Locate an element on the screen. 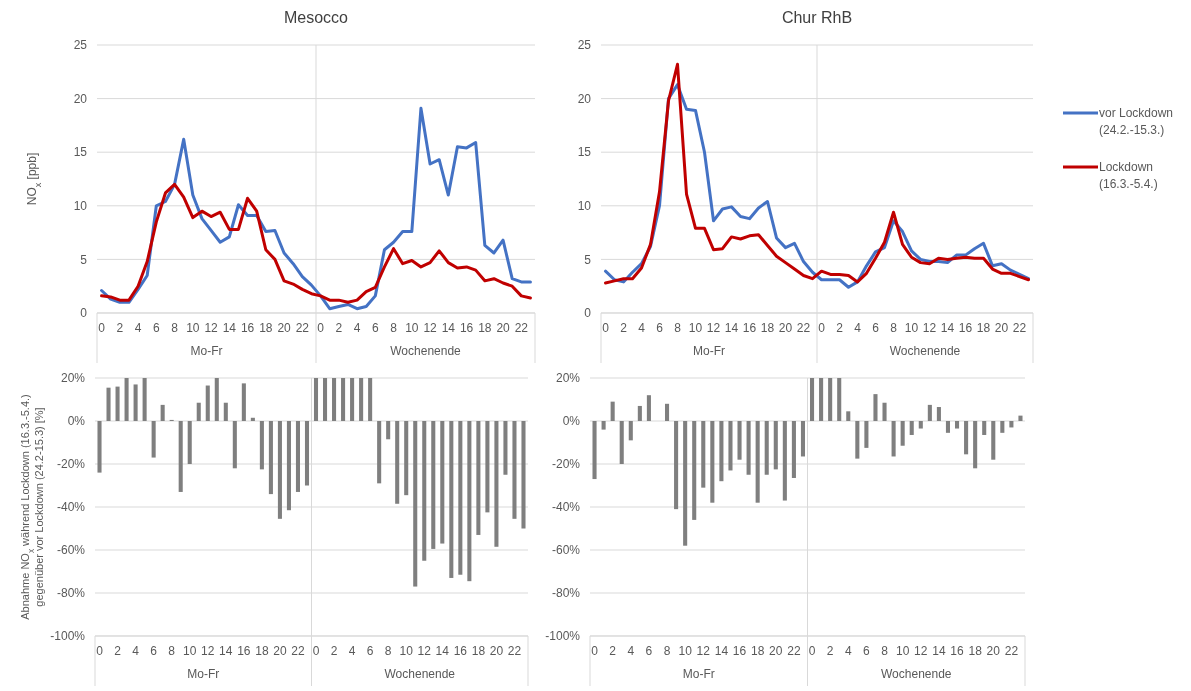 This screenshot has width=1191, height=691. y-tick-label: 5 is located at coordinates (84, 259).